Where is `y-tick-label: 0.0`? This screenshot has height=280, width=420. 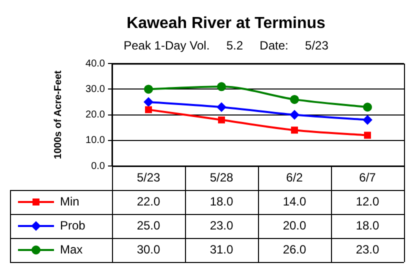
y-tick-label: 0.0 is located at coordinates (98, 166).